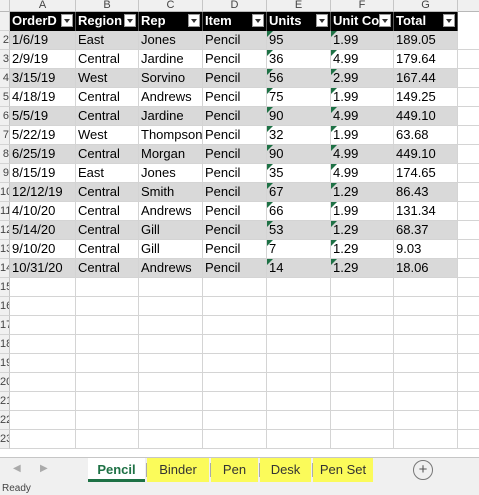 This screenshot has height=495, width=479. Describe the element at coordinates (107, 40) in the screenshot. I see `table-cell: East` at that location.